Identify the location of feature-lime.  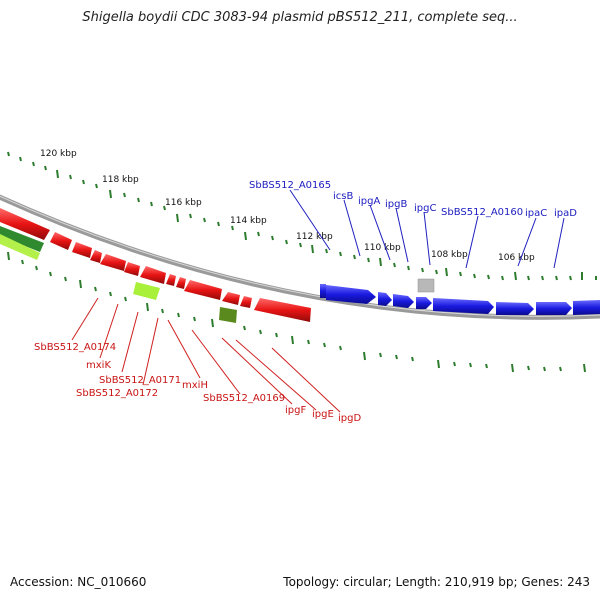
(146, 291).